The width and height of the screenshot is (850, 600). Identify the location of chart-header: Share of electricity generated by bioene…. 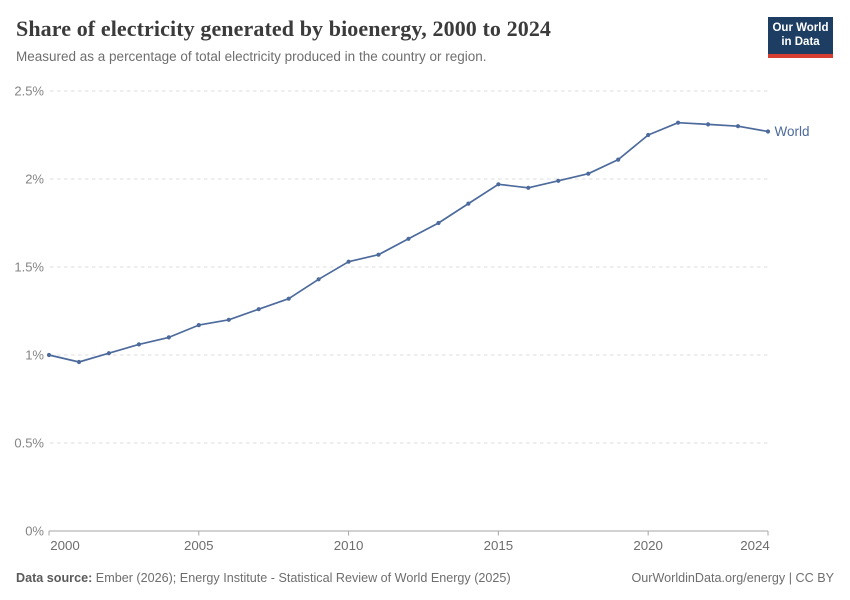
(383, 40).